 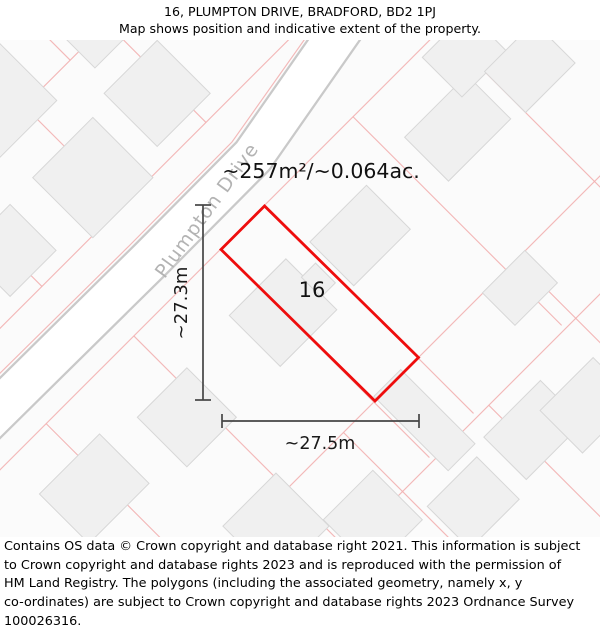 I want to click on property-outline, so click(x=320, y=303).